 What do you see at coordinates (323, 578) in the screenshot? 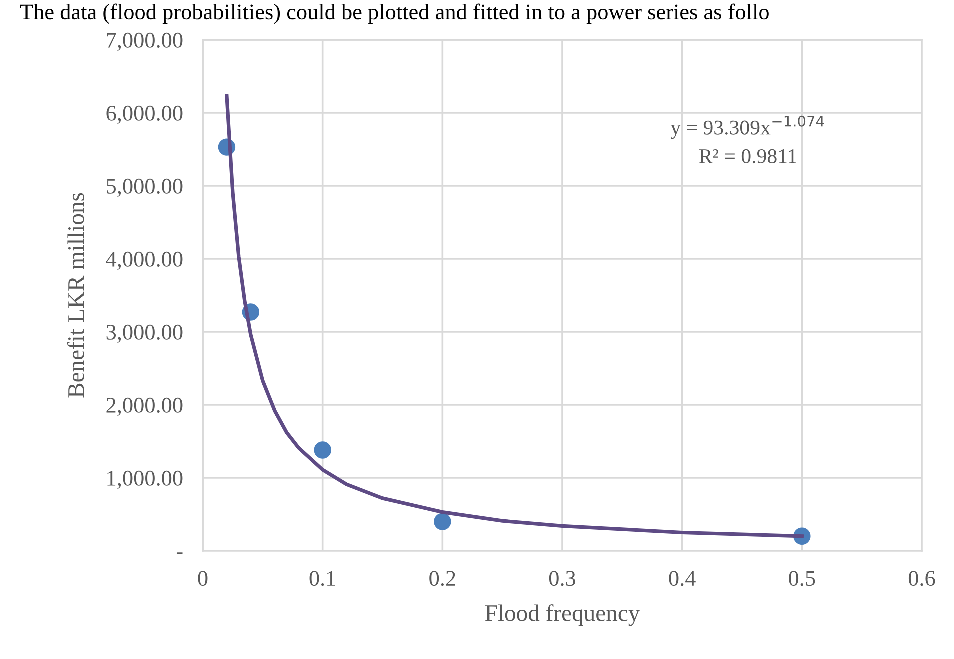
I see `x-tick-label: 0.1` at bounding box center [323, 578].